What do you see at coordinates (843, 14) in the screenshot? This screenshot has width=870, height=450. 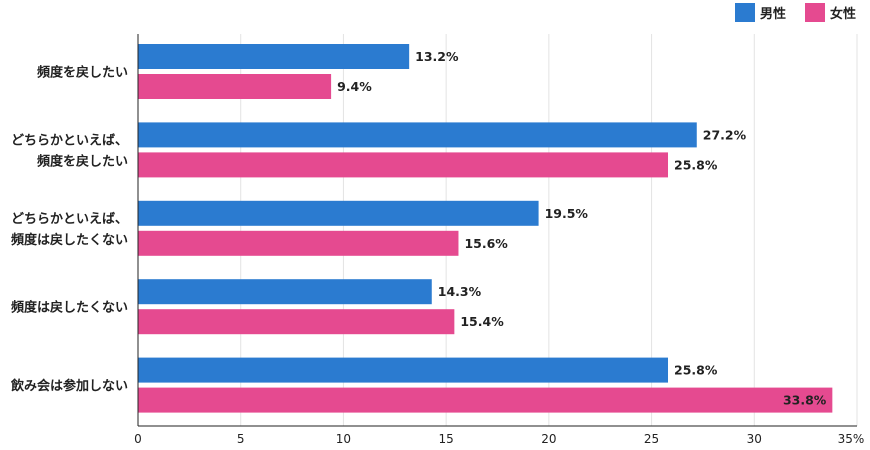 I see `legend-label: 女性` at bounding box center [843, 14].